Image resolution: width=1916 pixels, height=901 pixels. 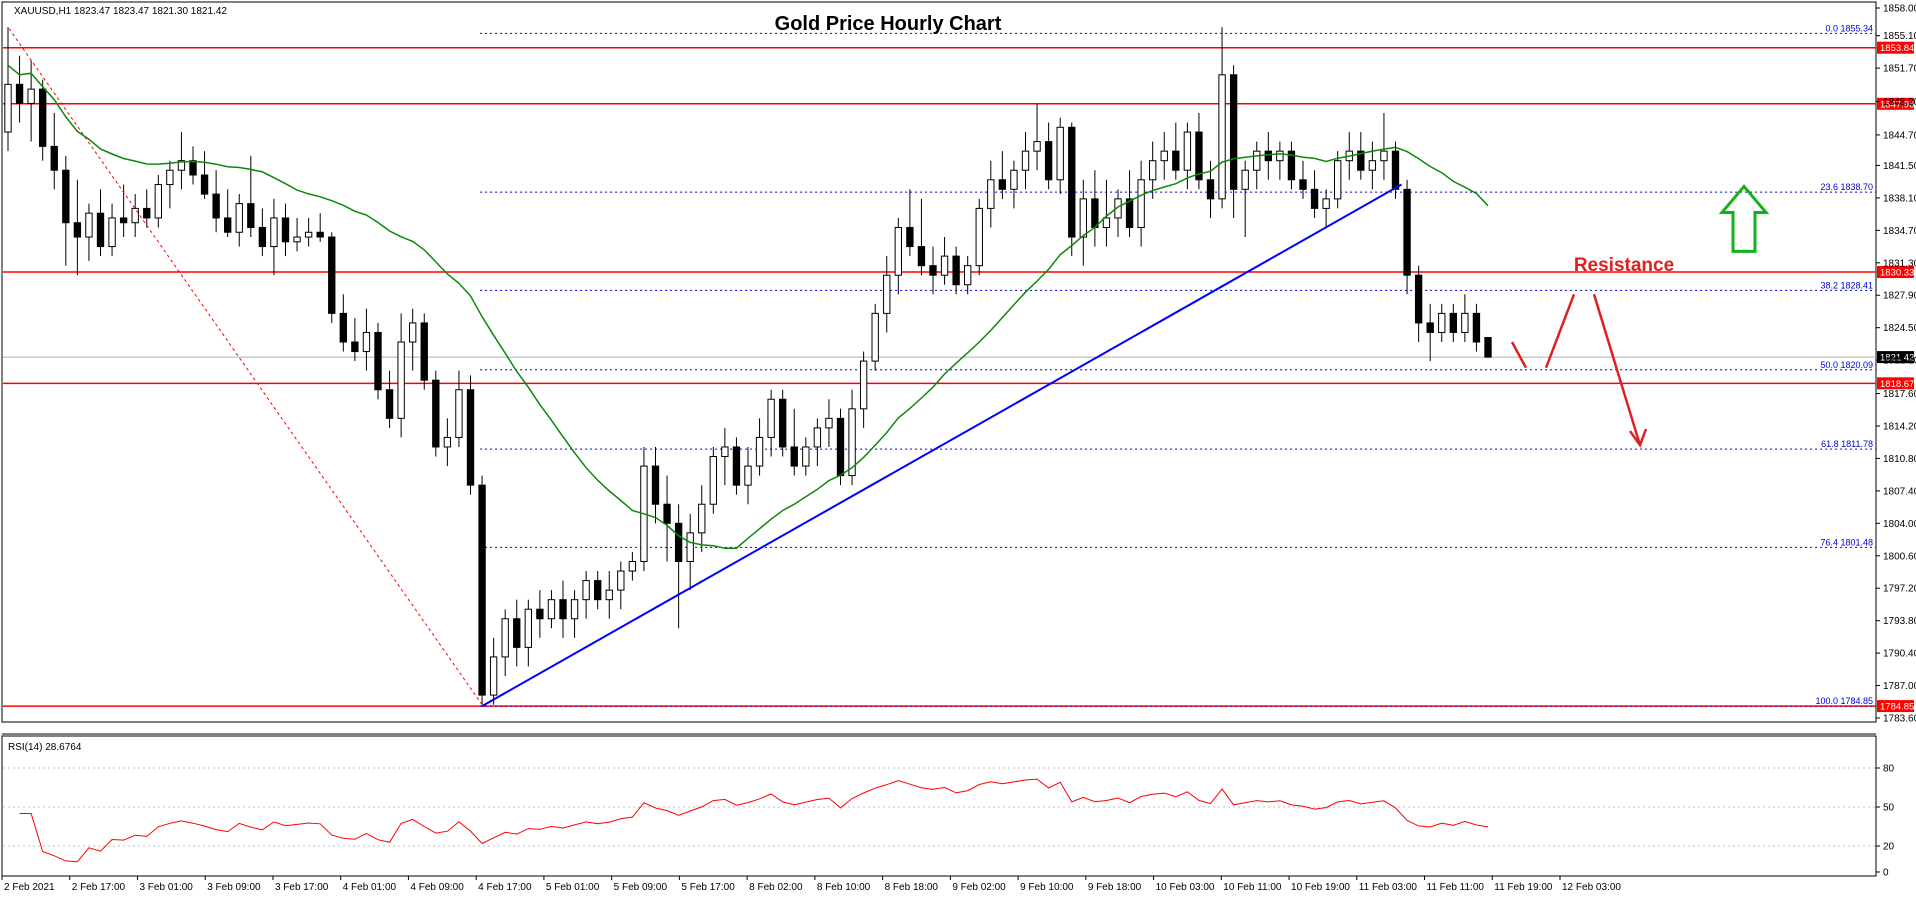 What do you see at coordinates (1897, 707) in the screenshot?
I see `level-price-label: 1784.85` at bounding box center [1897, 707].